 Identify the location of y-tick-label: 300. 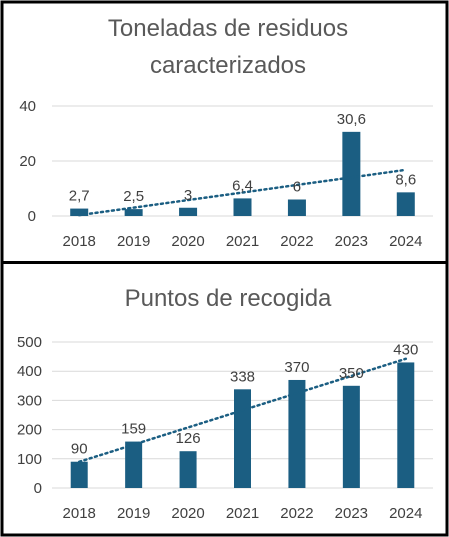
(29, 400).